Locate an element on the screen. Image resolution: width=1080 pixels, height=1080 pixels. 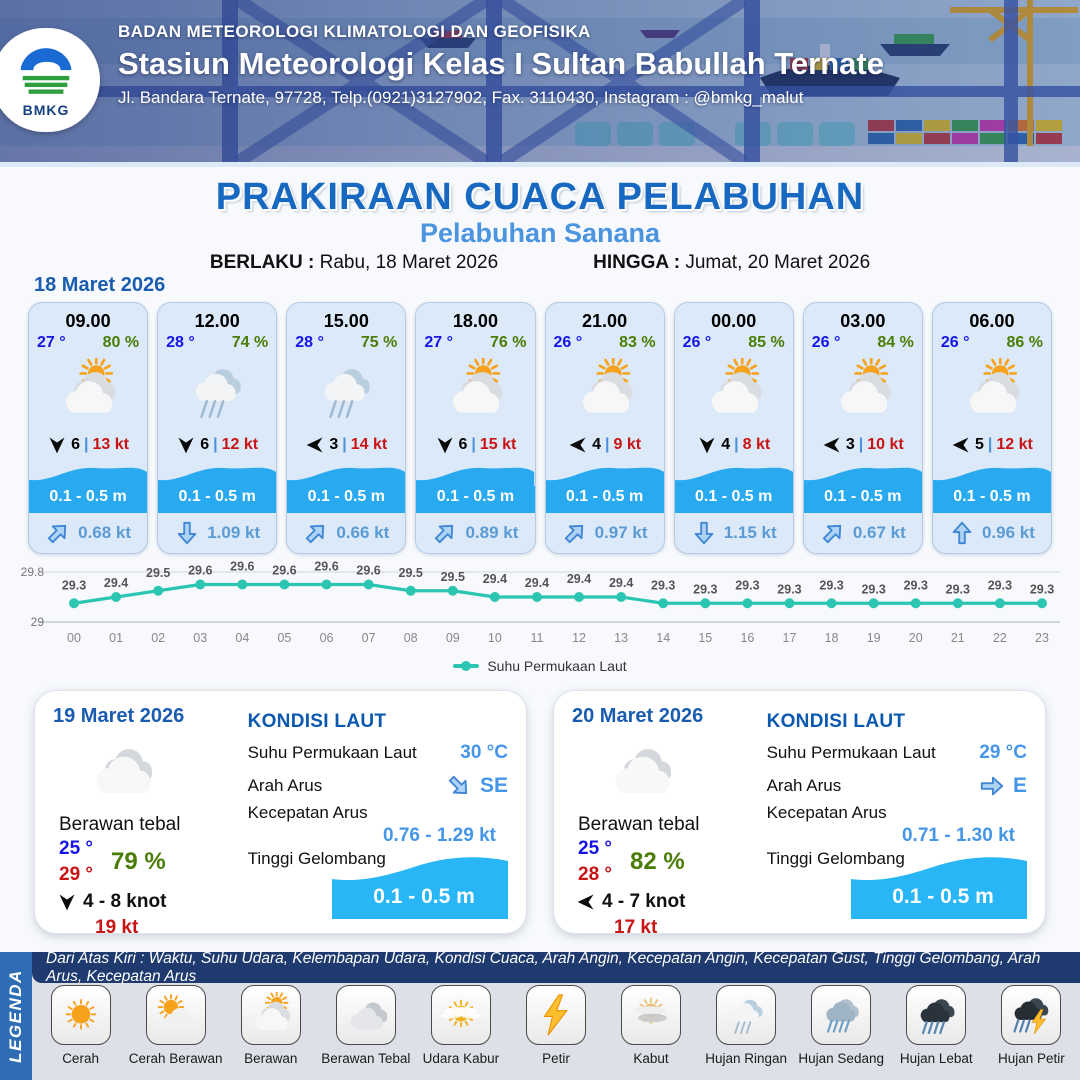
svg-text: 05 is located at coordinates (284, 638).